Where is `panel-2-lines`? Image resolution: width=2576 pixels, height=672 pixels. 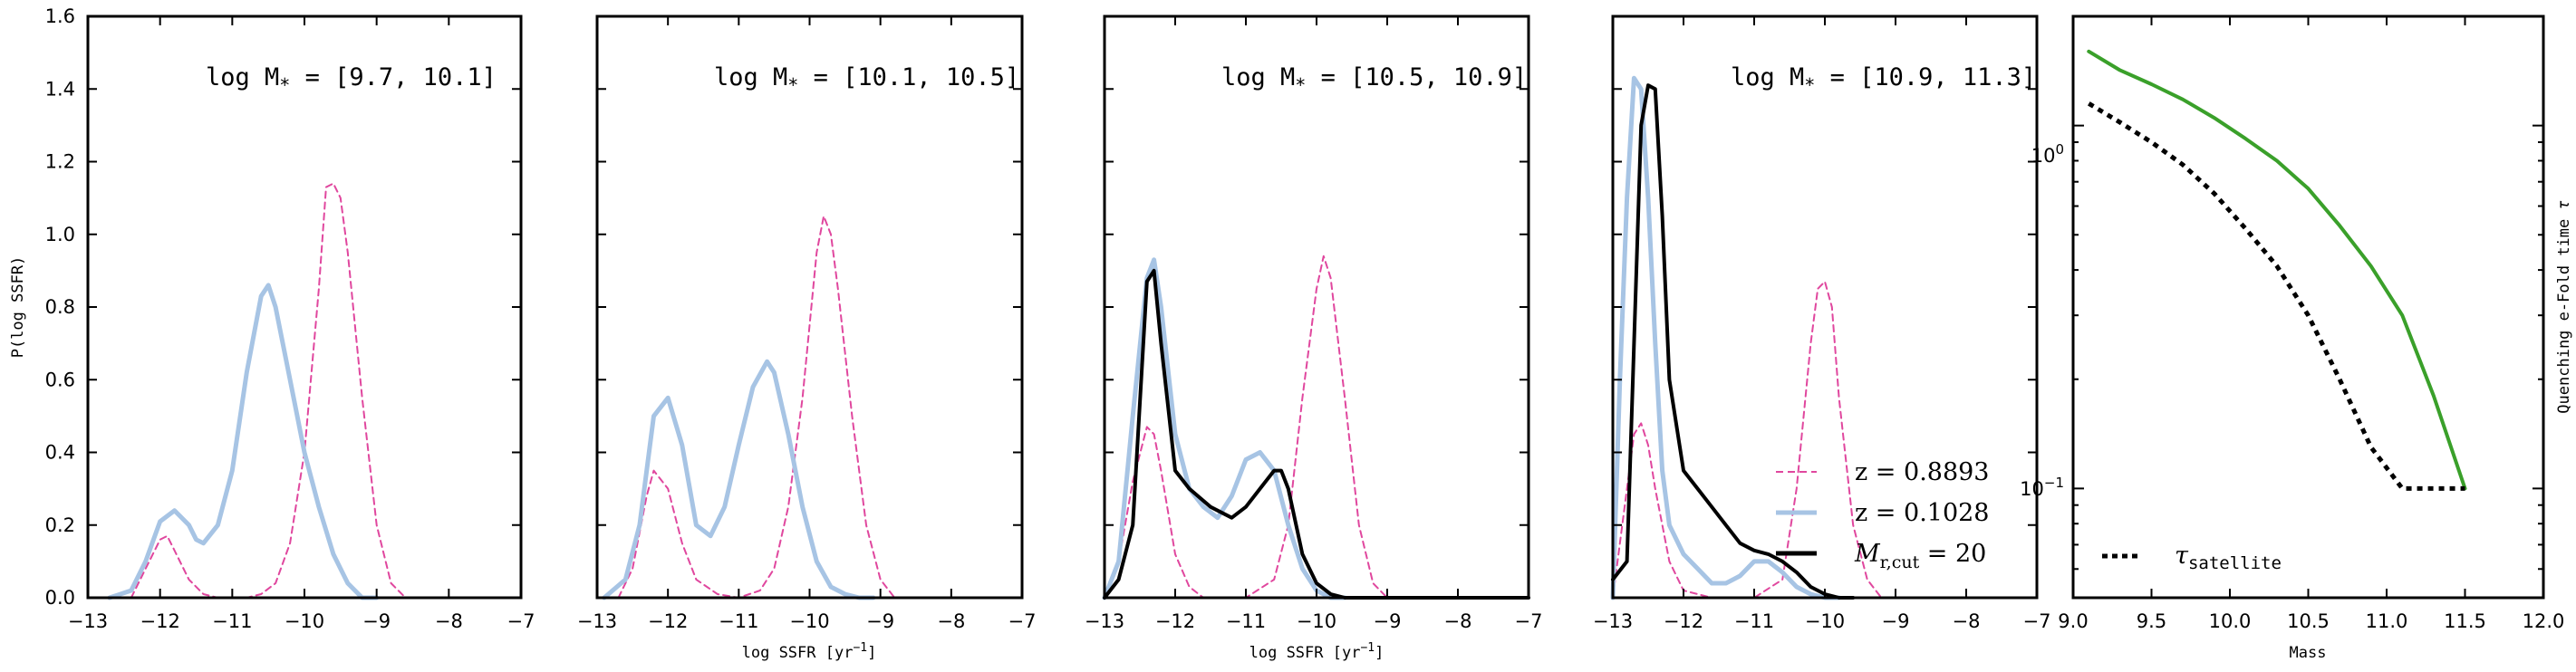 panel-2-lines is located at coordinates (749, 407).